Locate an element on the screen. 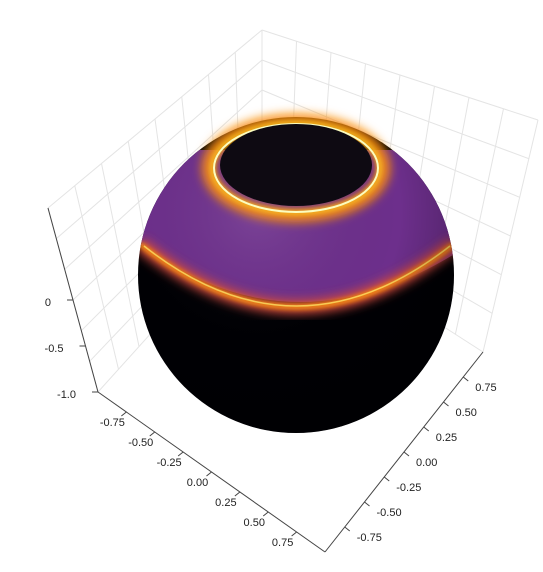 This screenshot has height=572, width=543. x-axis-tick-label: 0.75 is located at coordinates (282, 543).